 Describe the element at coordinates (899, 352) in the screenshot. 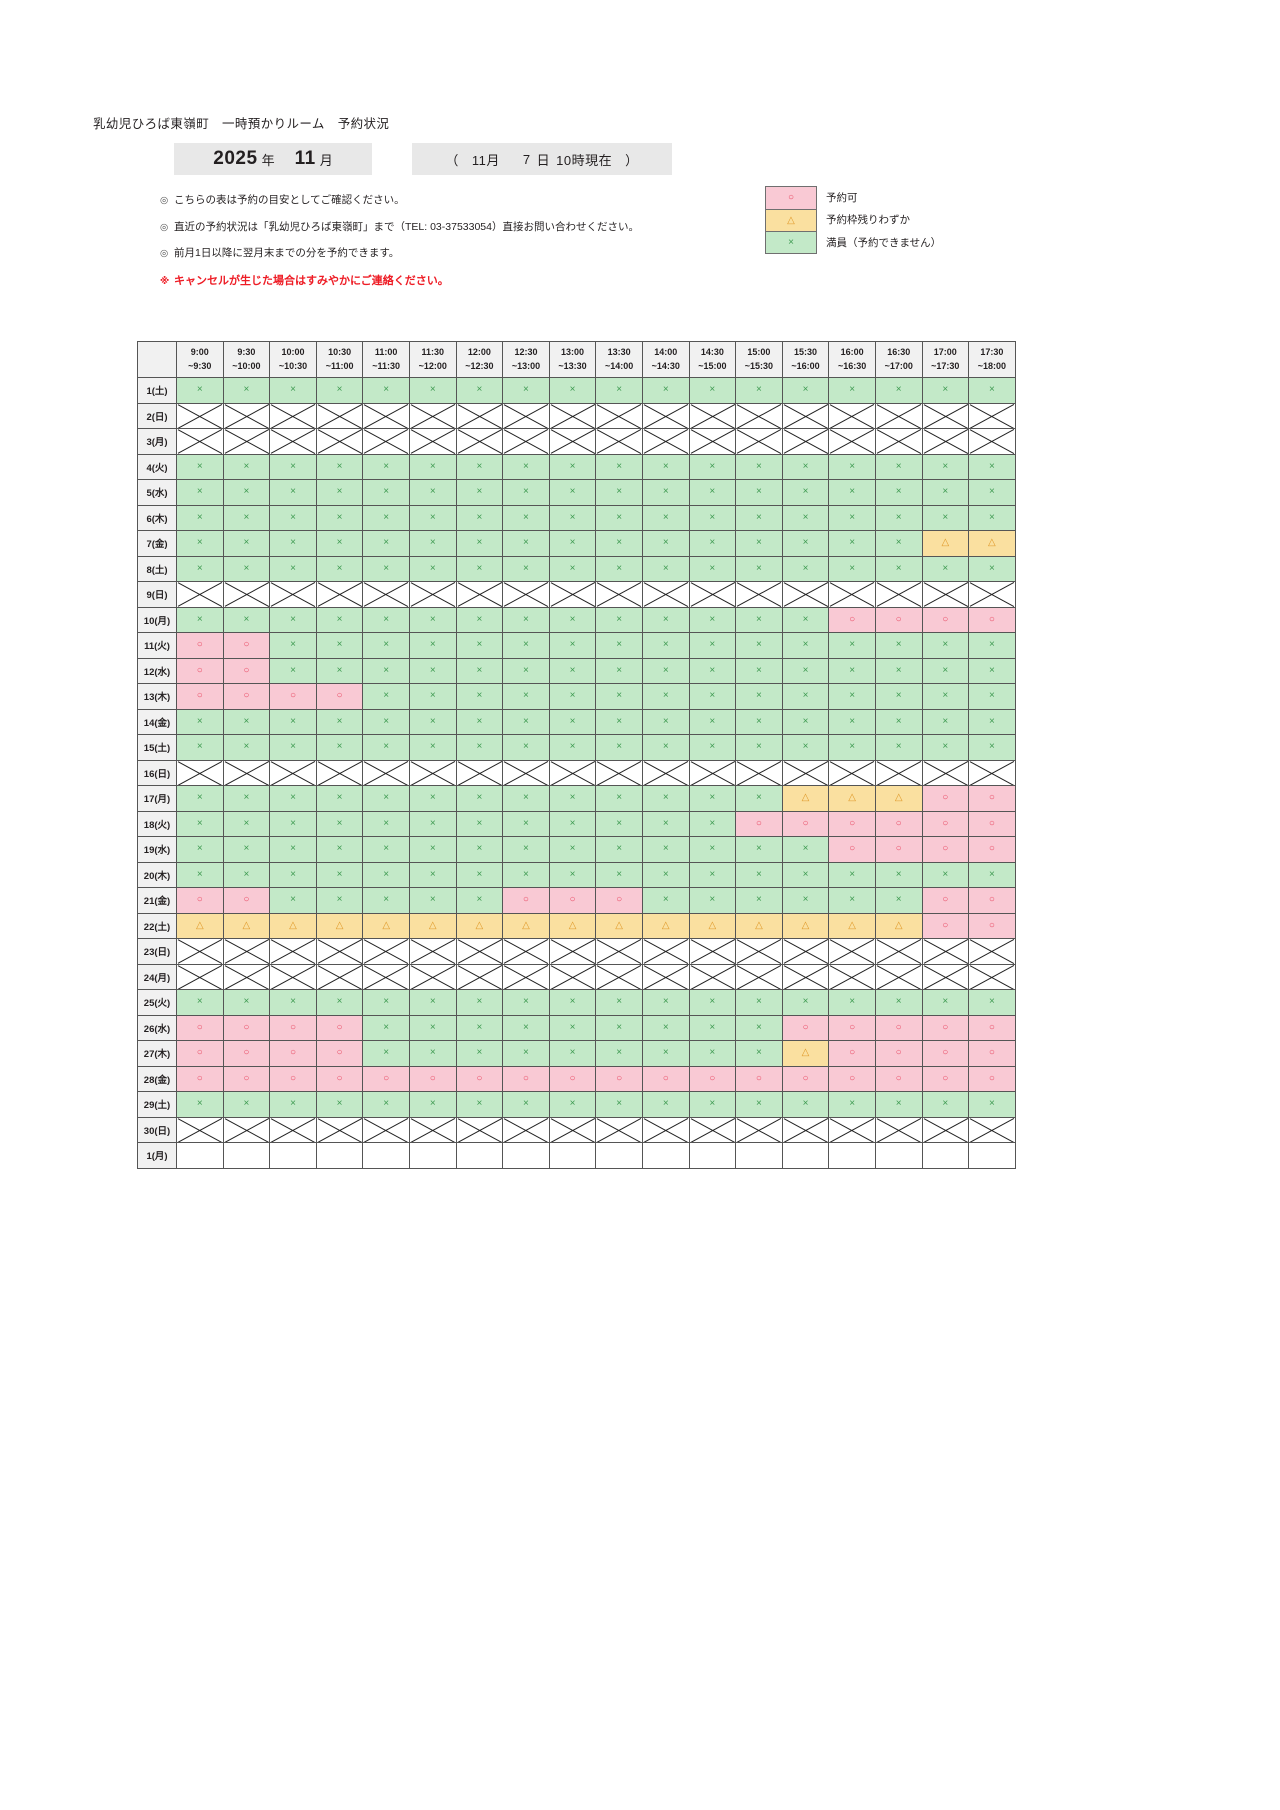

I see `time-slot-start: 16:30` at that location.